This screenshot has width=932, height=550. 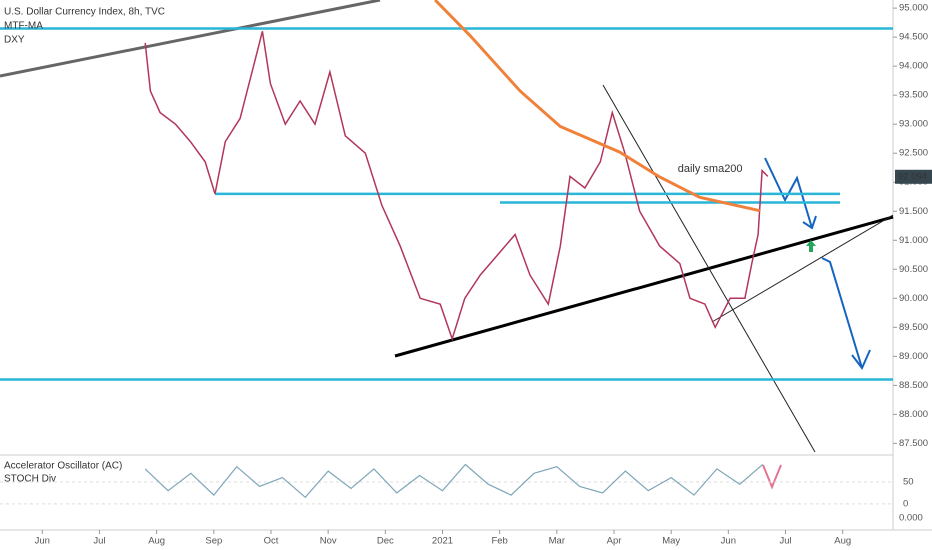 I want to click on y-tick-label: 90.500, so click(x=913, y=269).